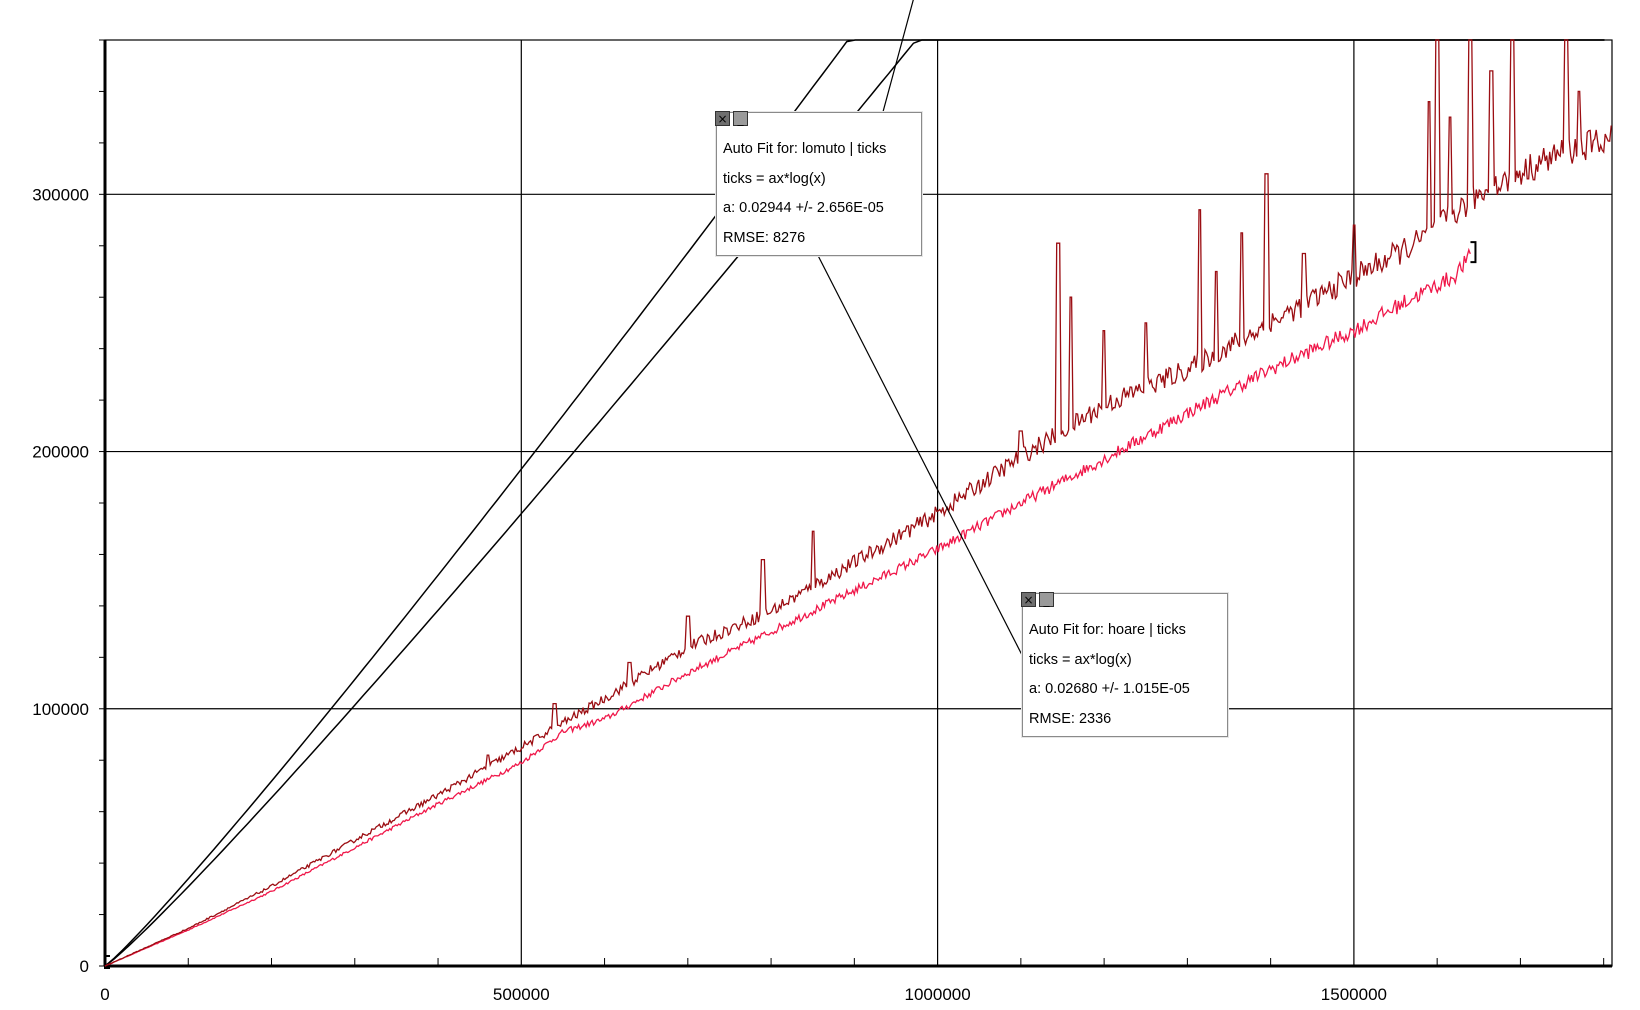  Describe the element at coordinates (1354, 994) in the screenshot. I see `x-tick-label: 1500000` at that location.